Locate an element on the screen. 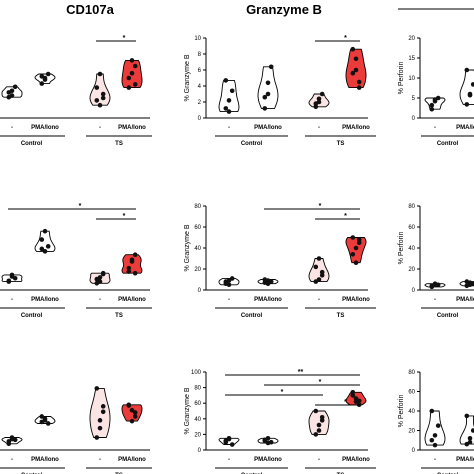 This screenshot has width=474, height=474. y-axis-label: % Granzyme B is located at coordinates (187, 77).